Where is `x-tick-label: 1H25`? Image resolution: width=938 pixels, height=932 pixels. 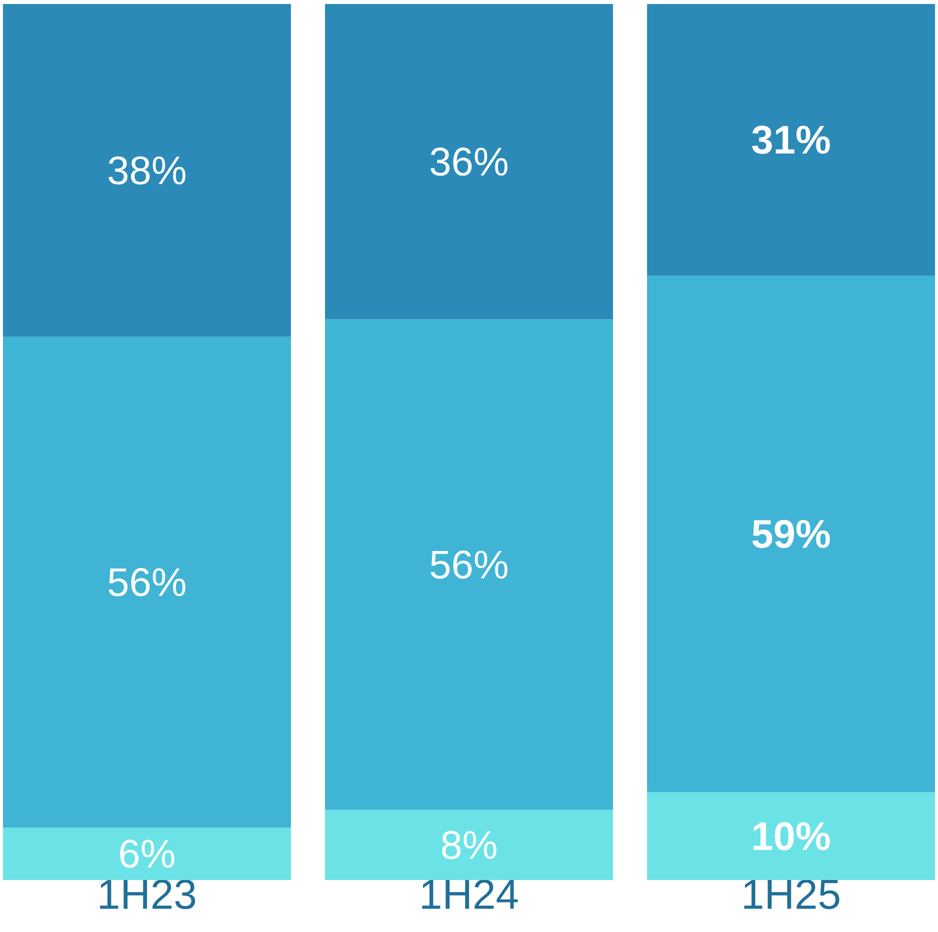
x-tick-label: 1H25 is located at coordinates (792, 895).